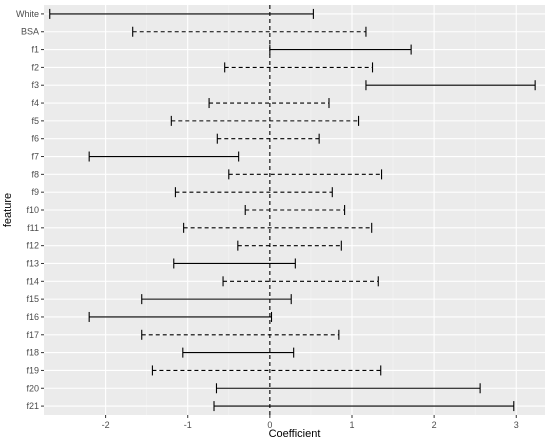 The image size is (550, 442). What do you see at coordinates (35, 103) in the screenshot?
I see `y-tick-label: f4` at bounding box center [35, 103].